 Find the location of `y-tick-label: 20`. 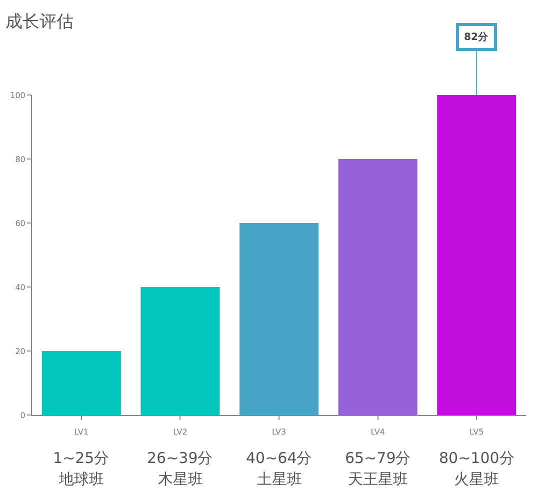

y-tick-label: 20 is located at coordinates (20, 351).